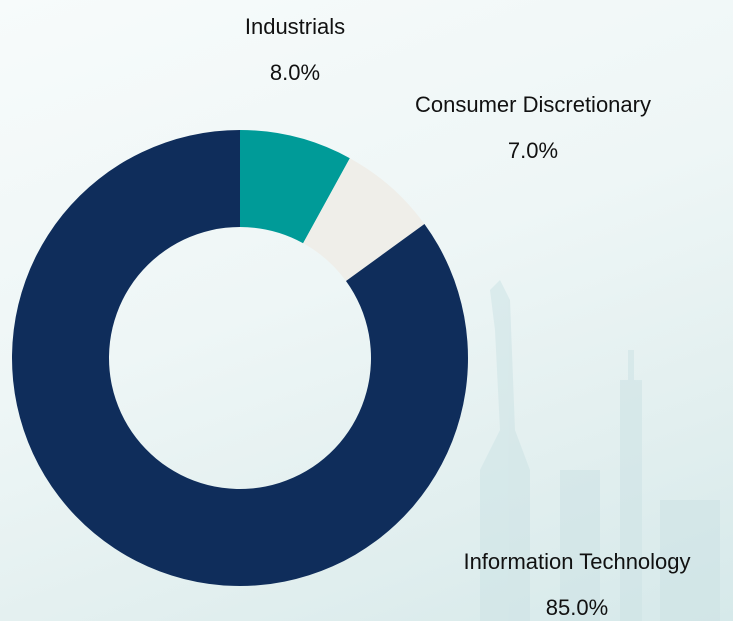 Image resolution: width=733 pixels, height=621 pixels. I want to click on slice-label: Information Technology, so click(576, 561).